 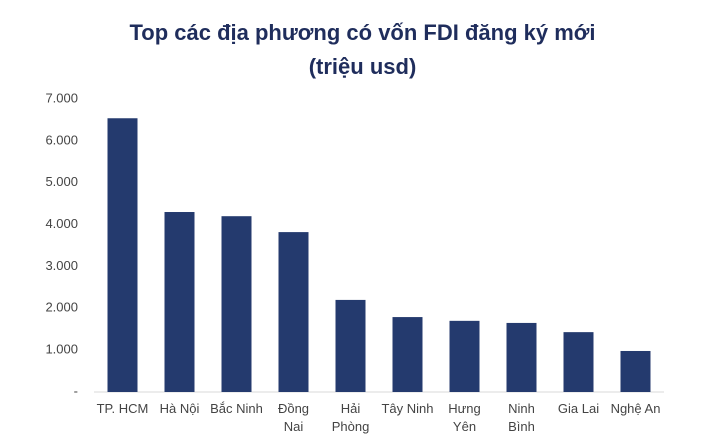 I want to click on x-tick-label: Nghệ An, so click(x=635, y=408).